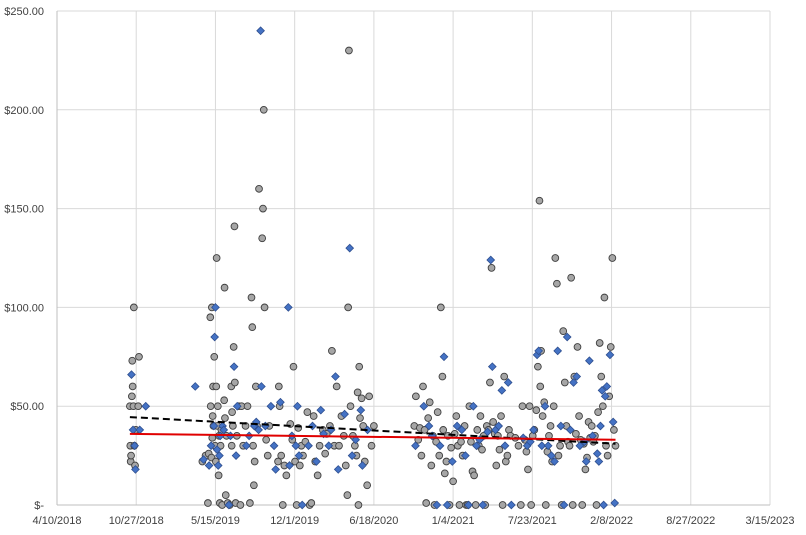 The width and height of the screenshot is (806, 535). What do you see at coordinates (24, 308) in the screenshot?
I see `y-tick-label: $100.00` at bounding box center [24, 308].